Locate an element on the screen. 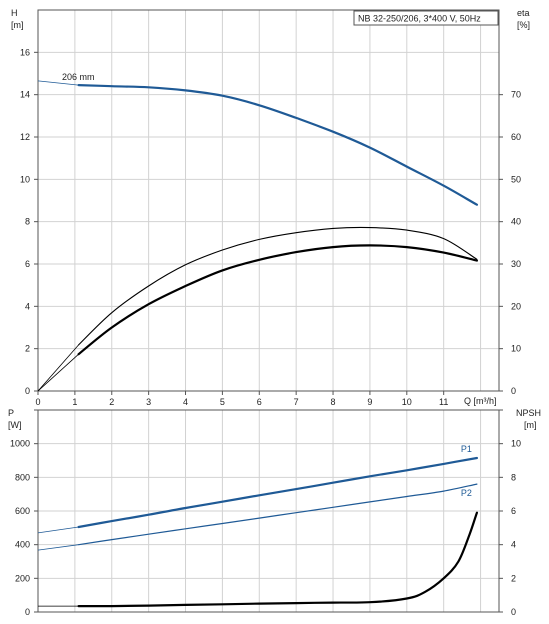  chart-title: NB 32-250/206, 3*400 V, 50Hz is located at coordinates (419, 19).